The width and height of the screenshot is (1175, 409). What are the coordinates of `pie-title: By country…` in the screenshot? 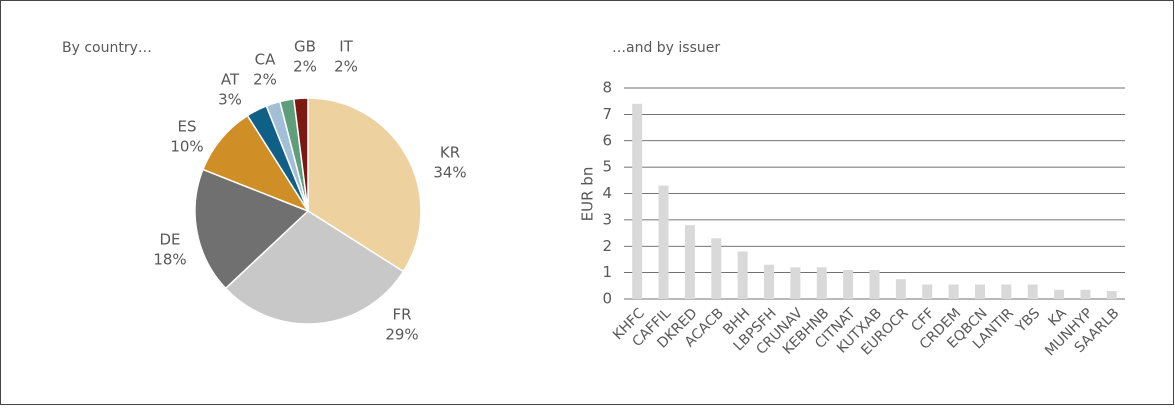 It's located at (107, 48).